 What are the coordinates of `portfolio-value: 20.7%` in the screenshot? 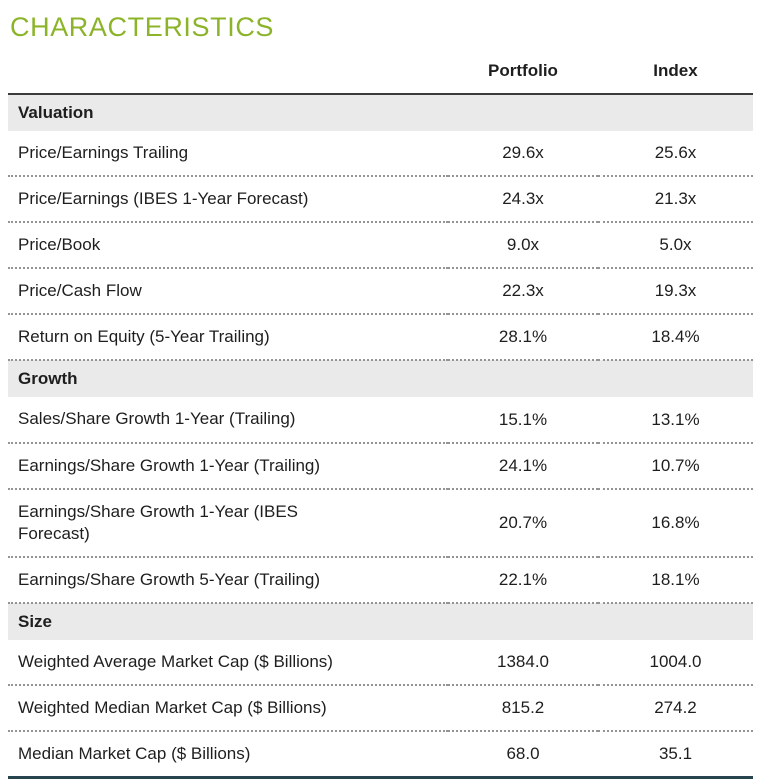 It's located at (523, 523).